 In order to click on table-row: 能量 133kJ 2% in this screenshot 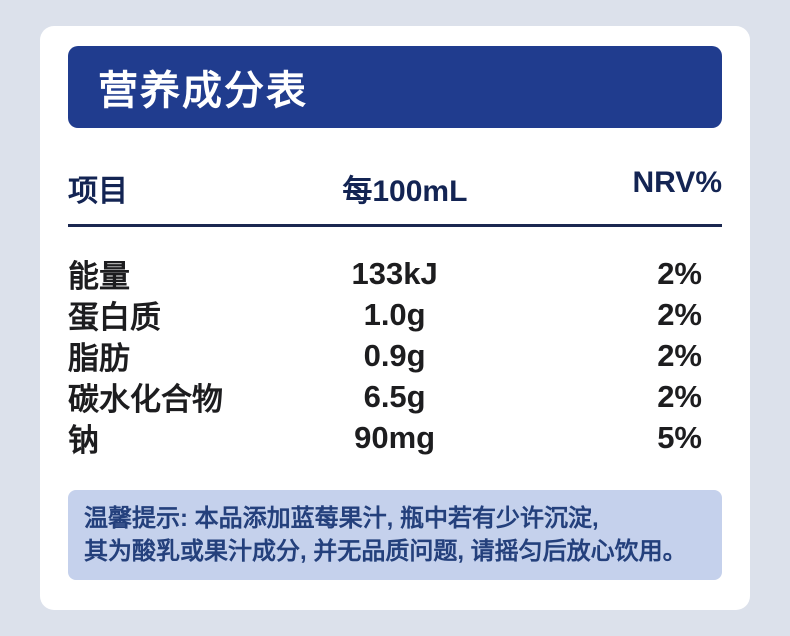, I will do `click(395, 274)`.